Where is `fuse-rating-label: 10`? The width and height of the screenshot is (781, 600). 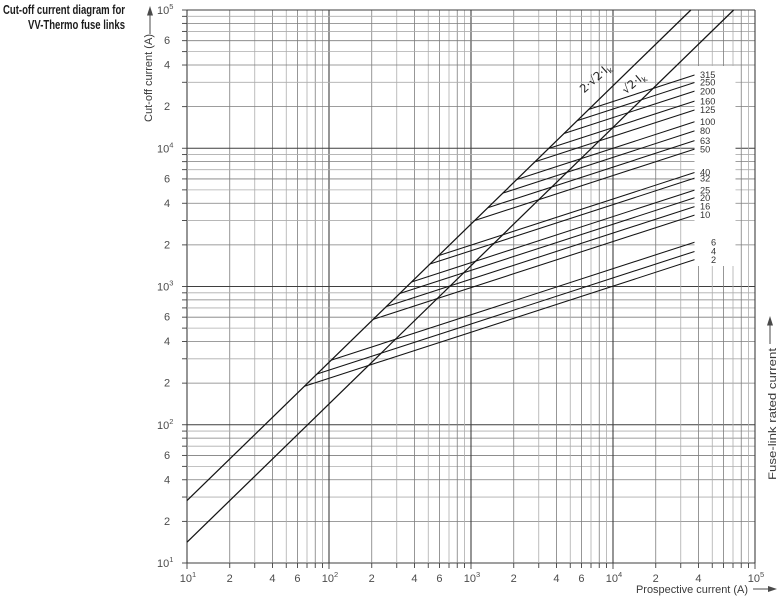
fuse-rating-label: 10 is located at coordinates (705, 215).